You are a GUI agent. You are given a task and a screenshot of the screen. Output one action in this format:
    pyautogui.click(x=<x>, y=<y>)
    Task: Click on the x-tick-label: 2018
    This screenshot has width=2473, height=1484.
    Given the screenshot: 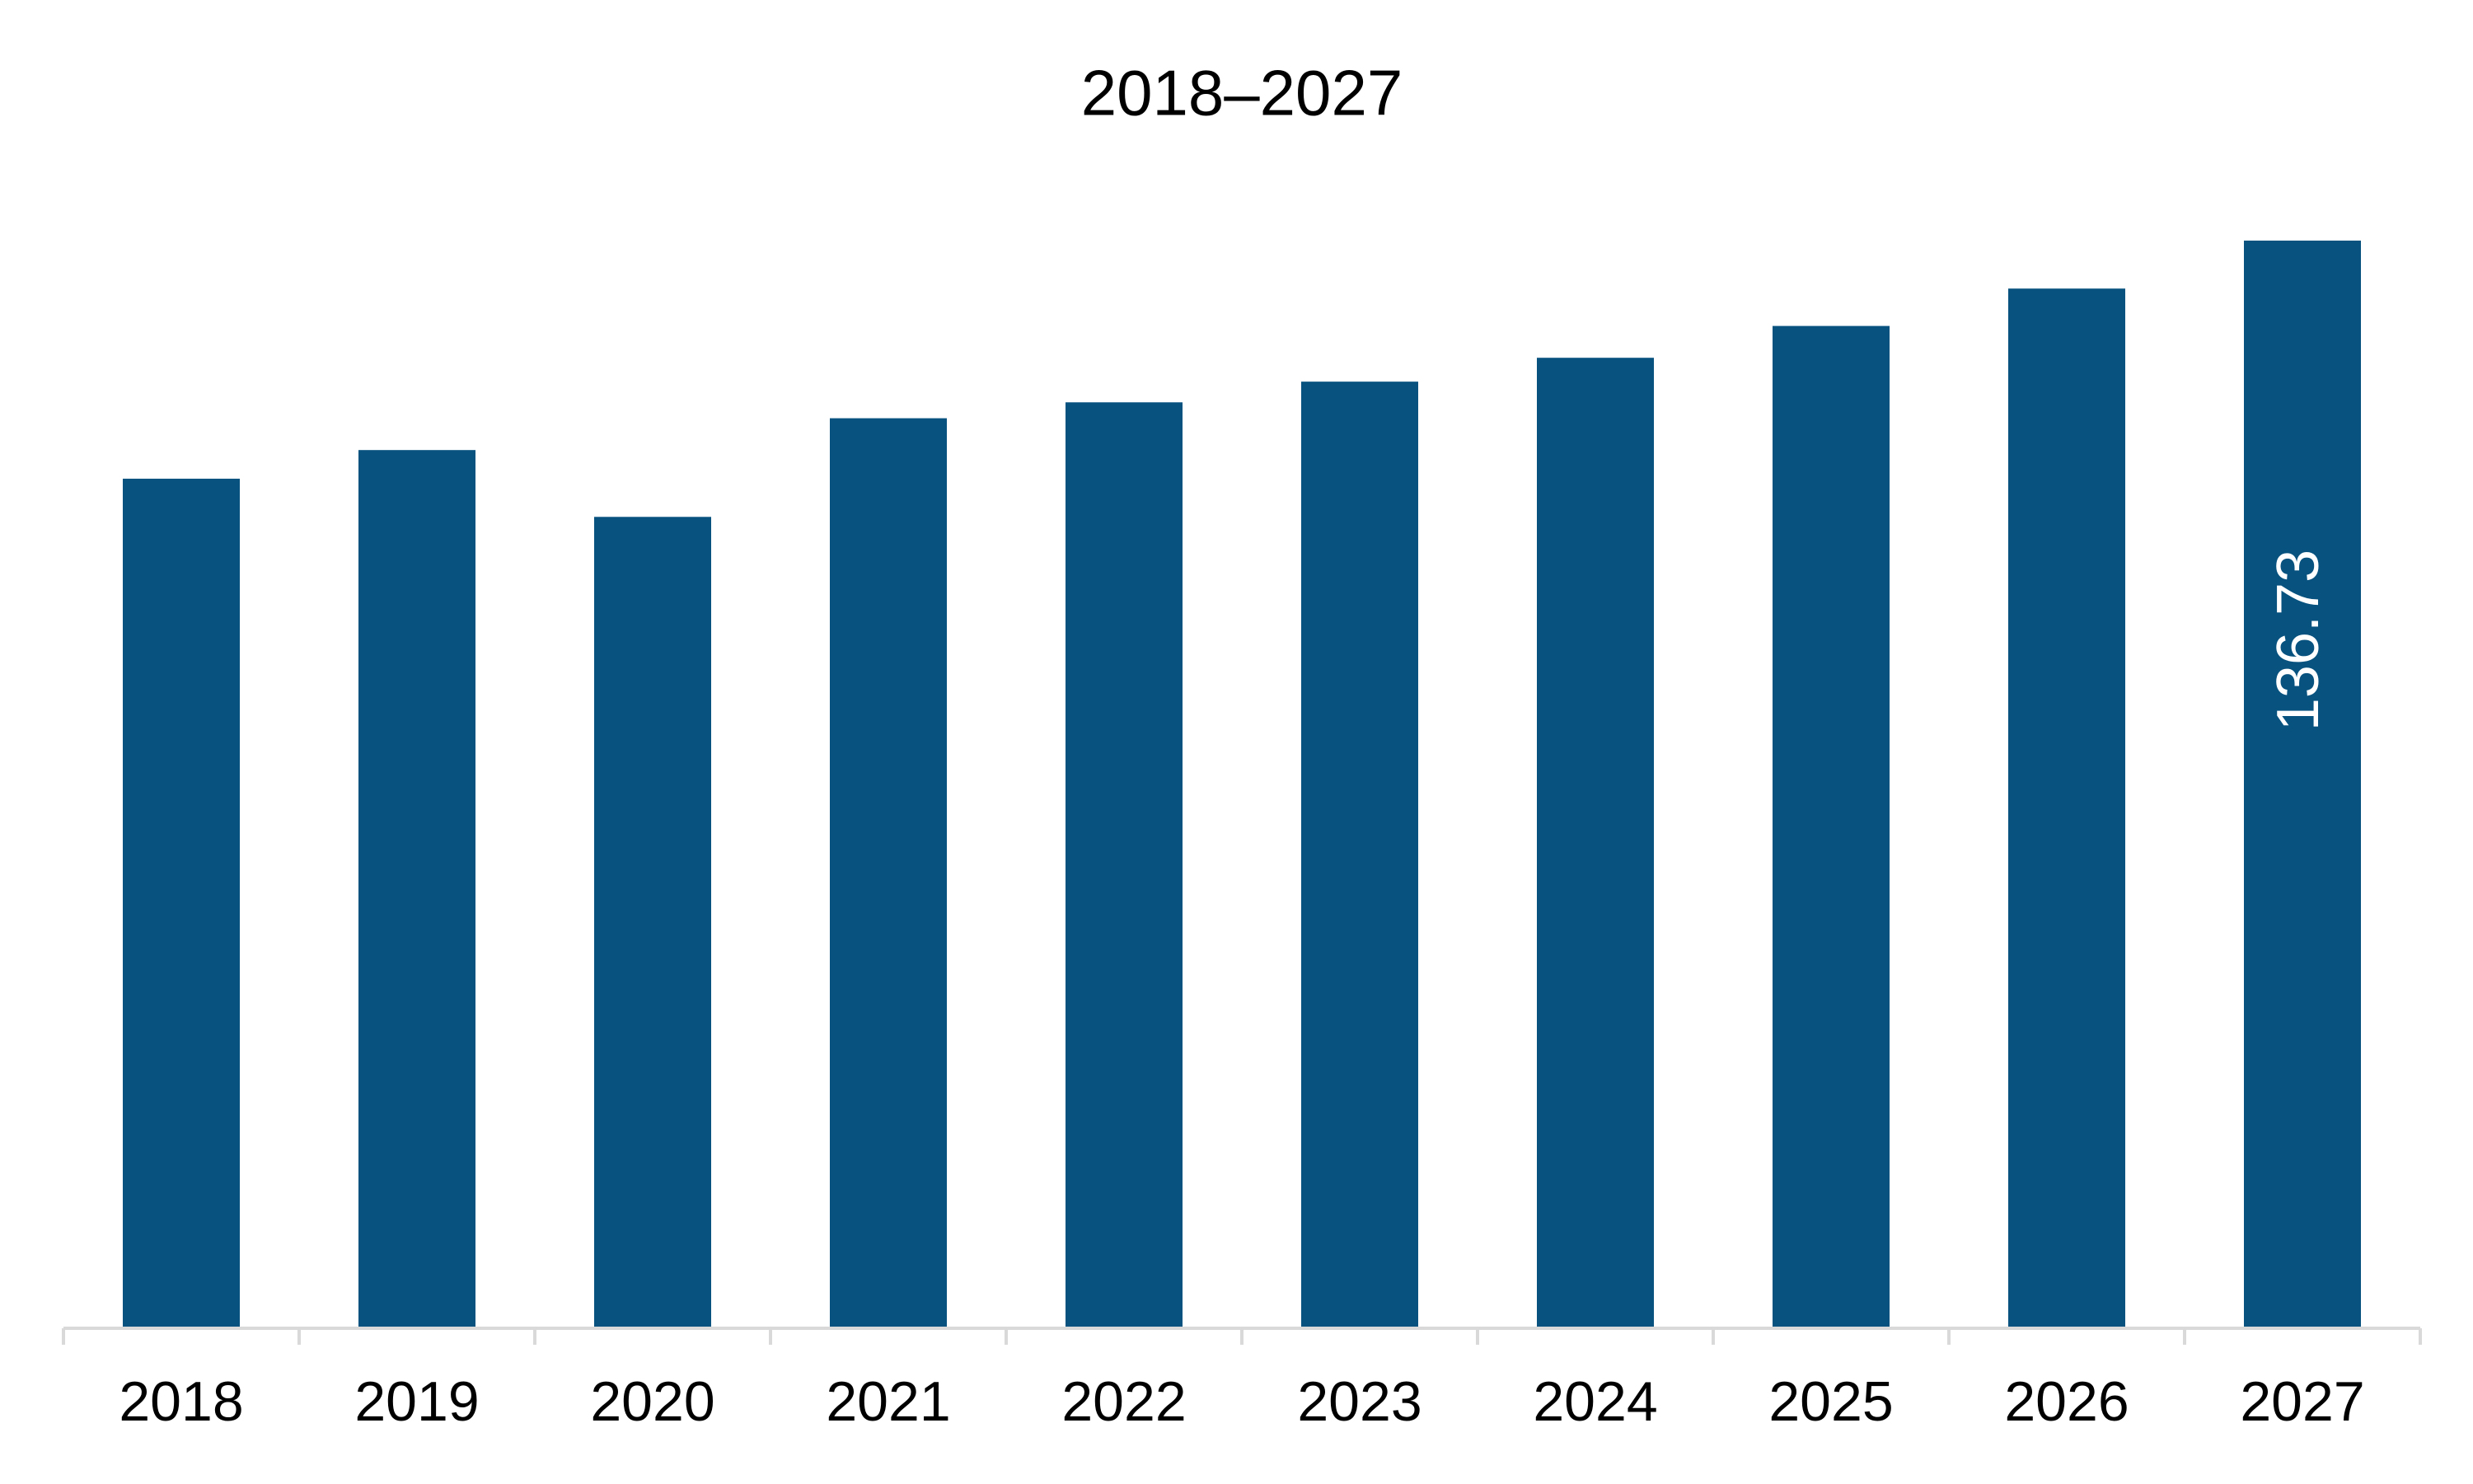 What is the action you would take?
    pyautogui.click(x=181, y=1402)
    